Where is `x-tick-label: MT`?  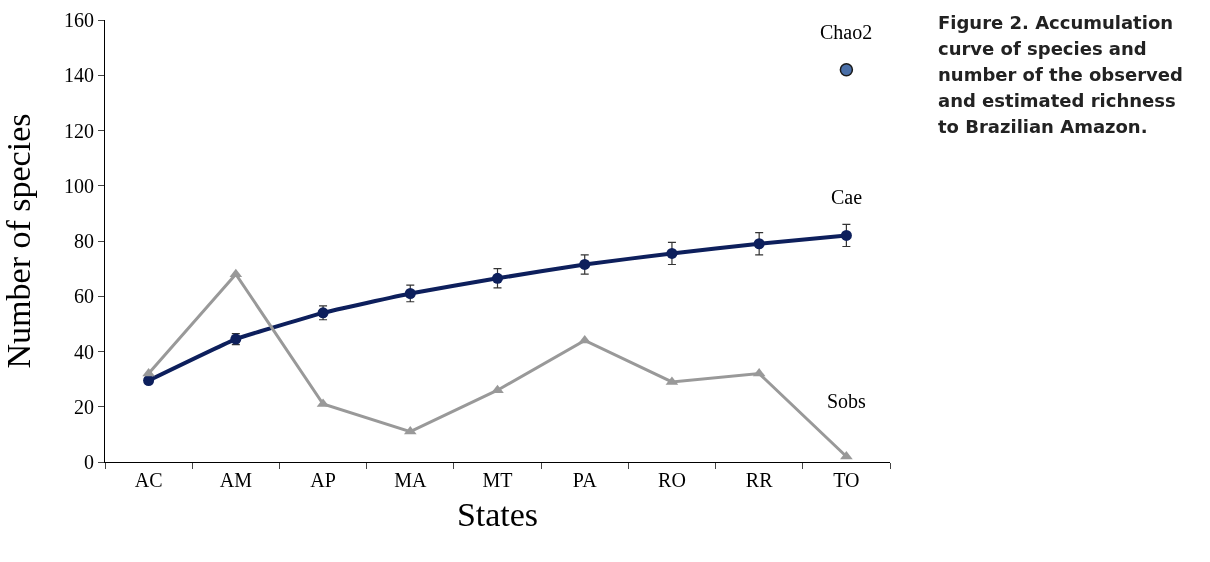 x-tick-label: MT is located at coordinates (497, 480).